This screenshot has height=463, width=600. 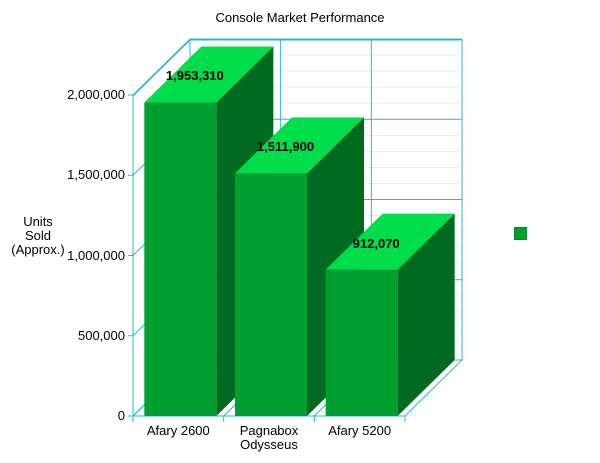 I want to click on y-axis-label: Units Sold (Approx.), so click(x=38, y=235).